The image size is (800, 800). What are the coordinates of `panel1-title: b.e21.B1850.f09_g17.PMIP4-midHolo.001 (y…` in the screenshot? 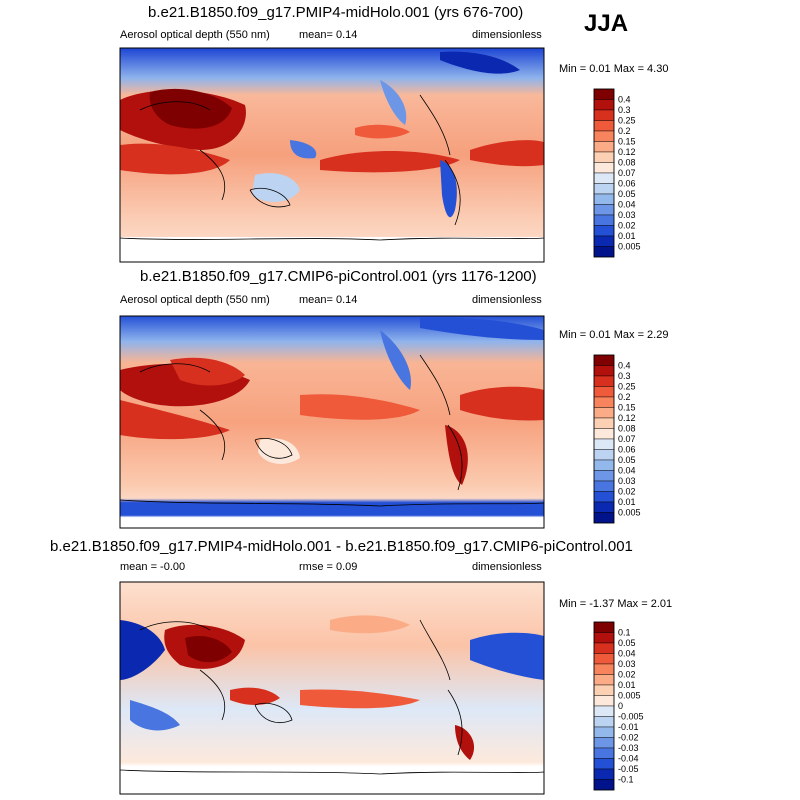 It's located at (336, 12).